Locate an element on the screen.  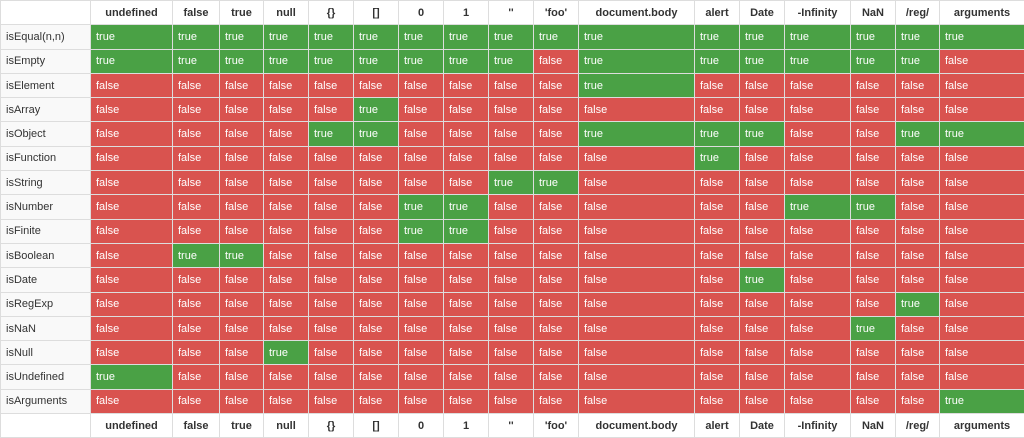
row-label: isBoolean is located at coordinates (45, 255).